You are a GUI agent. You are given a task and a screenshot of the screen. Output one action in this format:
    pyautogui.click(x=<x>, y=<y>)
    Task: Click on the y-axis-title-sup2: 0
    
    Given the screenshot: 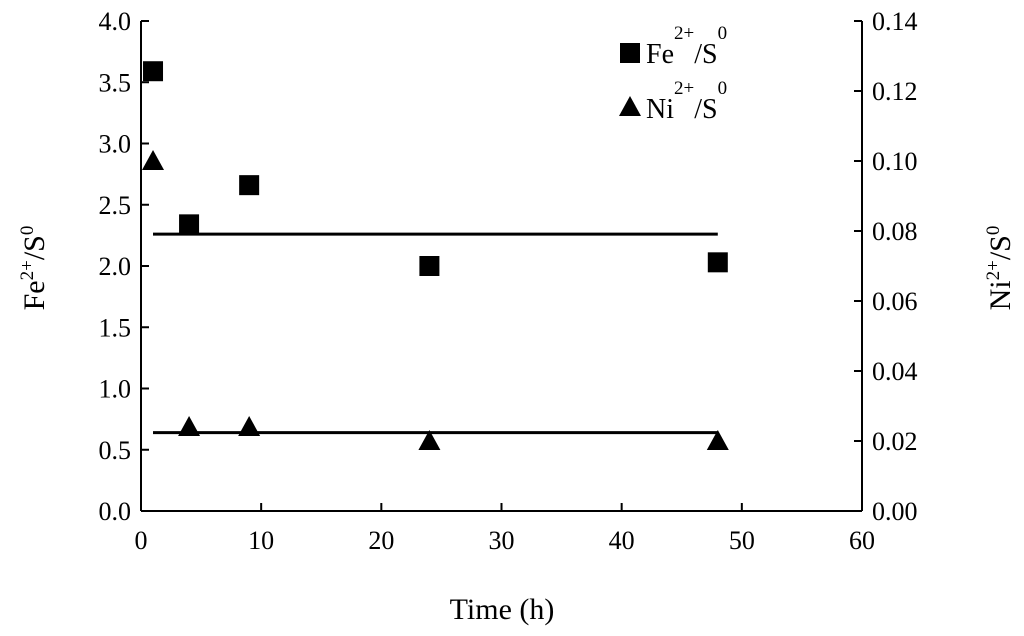 What is the action you would take?
    pyautogui.click(x=27, y=231)
    